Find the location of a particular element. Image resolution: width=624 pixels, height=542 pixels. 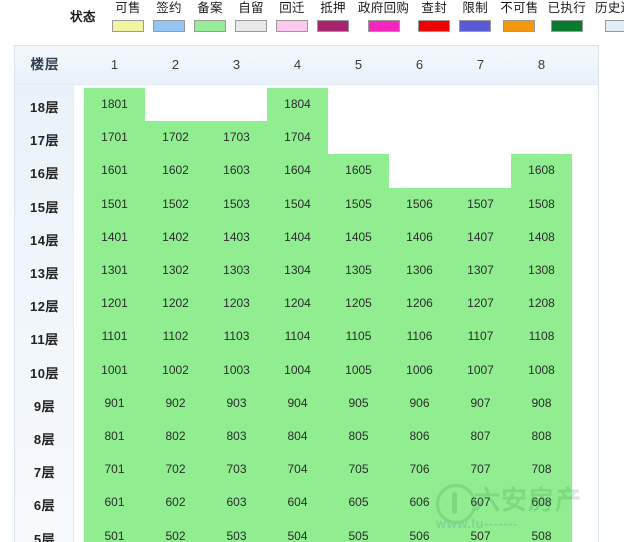

unit-cell: 604 is located at coordinates (297, 503).